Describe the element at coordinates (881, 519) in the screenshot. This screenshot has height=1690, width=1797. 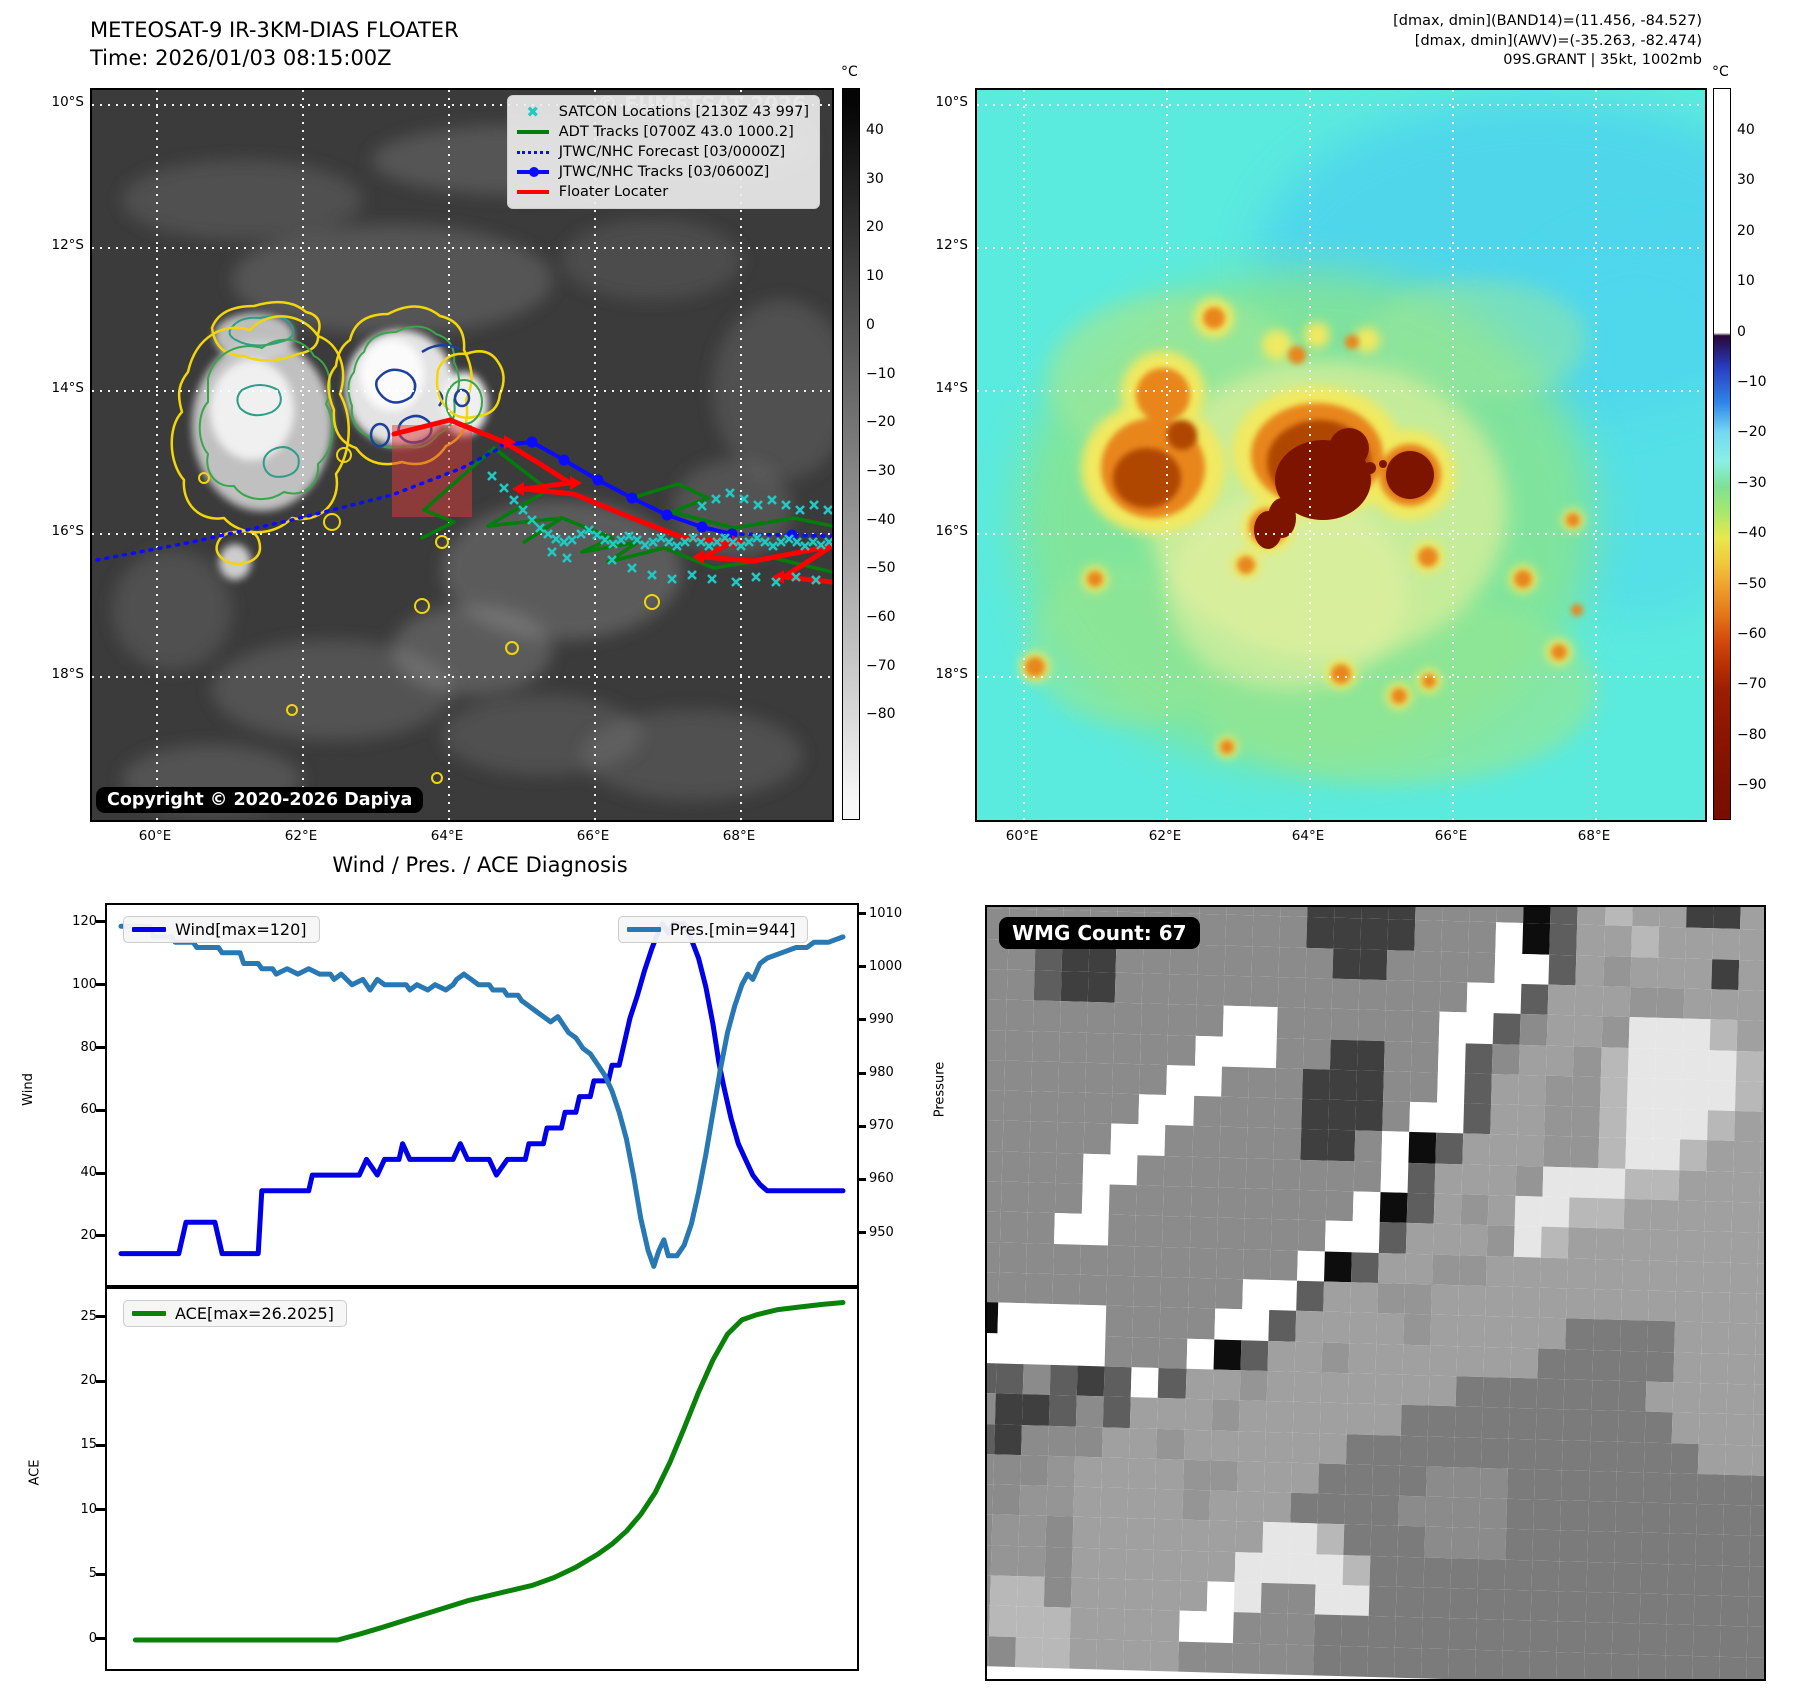
I see `colorbar-tick-label: −40` at that location.